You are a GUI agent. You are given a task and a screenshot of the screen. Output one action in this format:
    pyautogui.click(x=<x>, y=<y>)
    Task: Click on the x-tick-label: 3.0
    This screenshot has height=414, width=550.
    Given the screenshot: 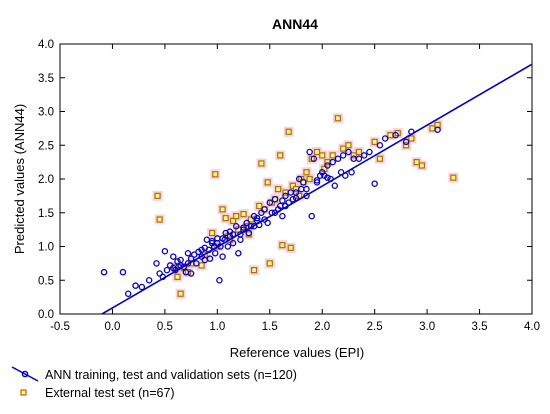 What is the action you would take?
    pyautogui.click(x=427, y=327)
    